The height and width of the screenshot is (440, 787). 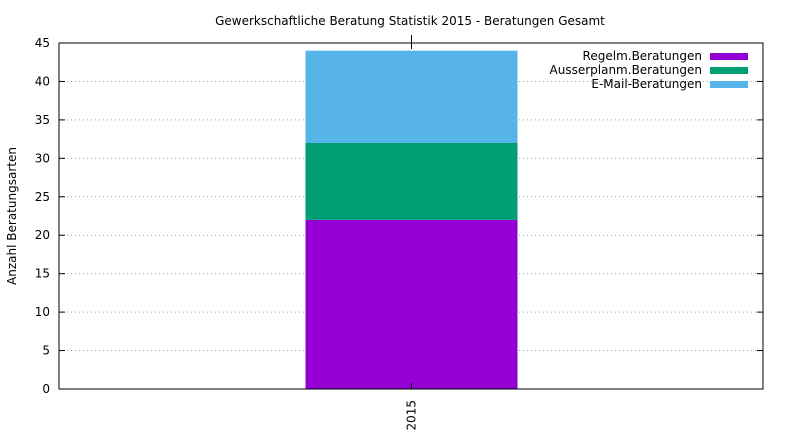 What do you see at coordinates (46, 389) in the screenshot?
I see `y-tick-label: 0` at bounding box center [46, 389].